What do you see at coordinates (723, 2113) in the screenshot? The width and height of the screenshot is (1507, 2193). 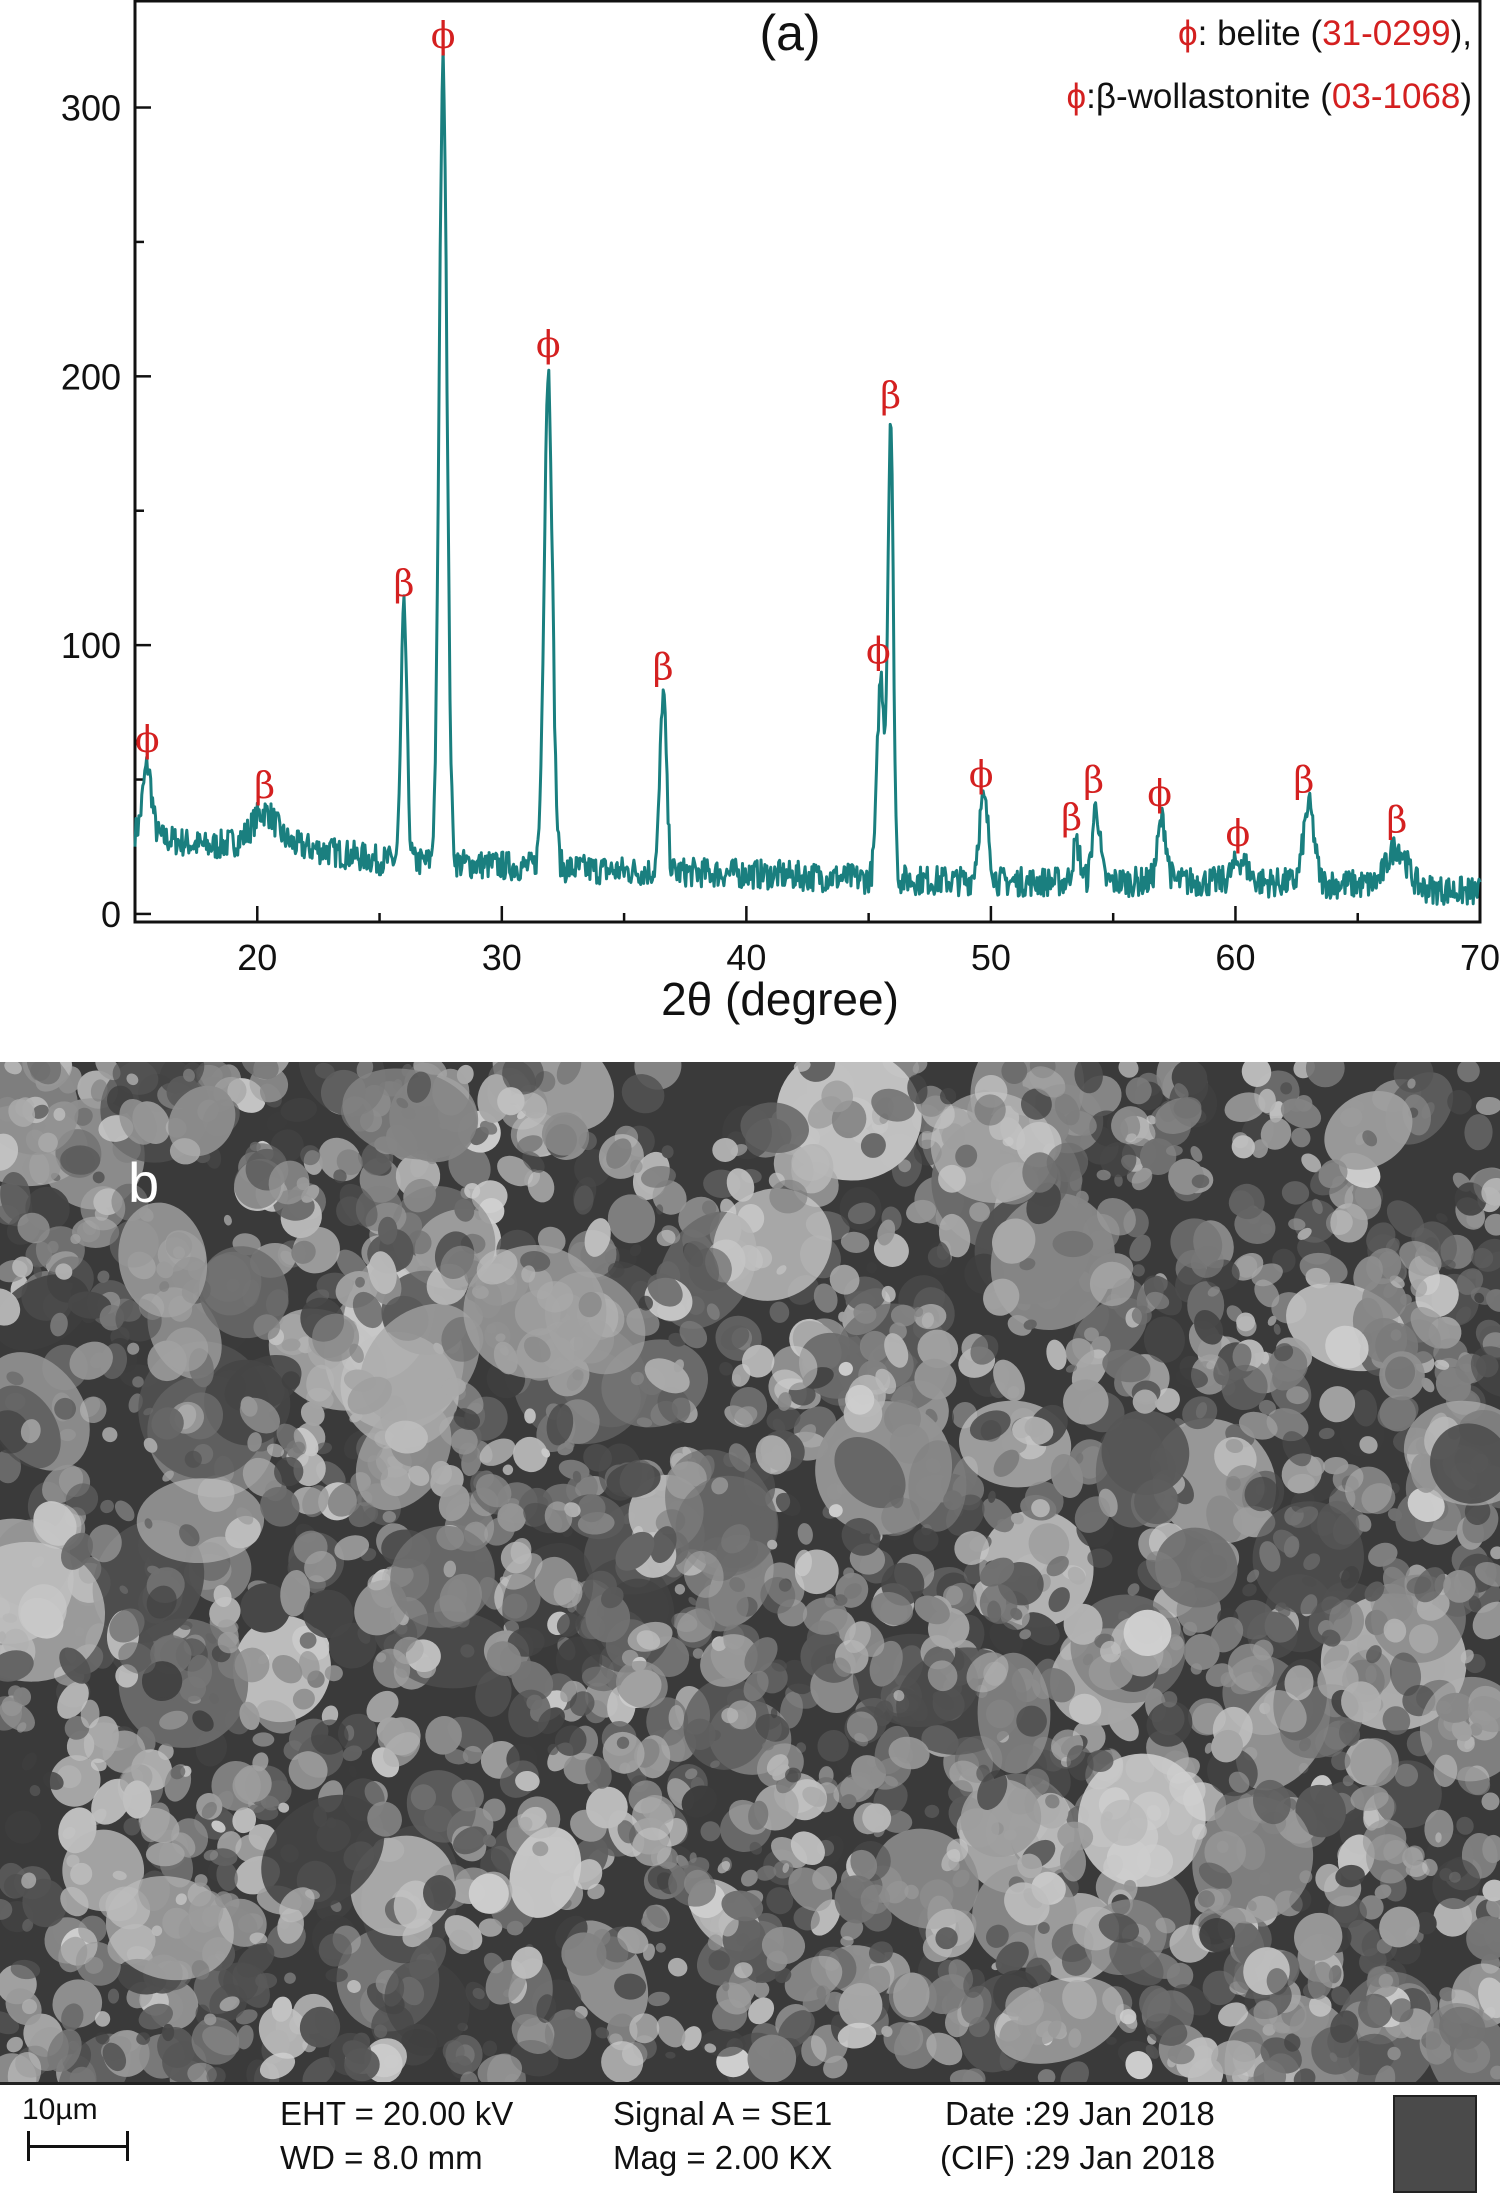 I see `signal-value: Signal A = SE1` at bounding box center [723, 2113].